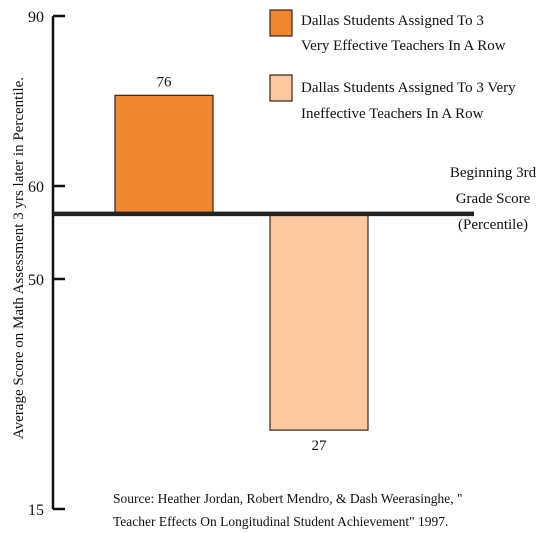  I want to click on data-label: 76, so click(165, 82).